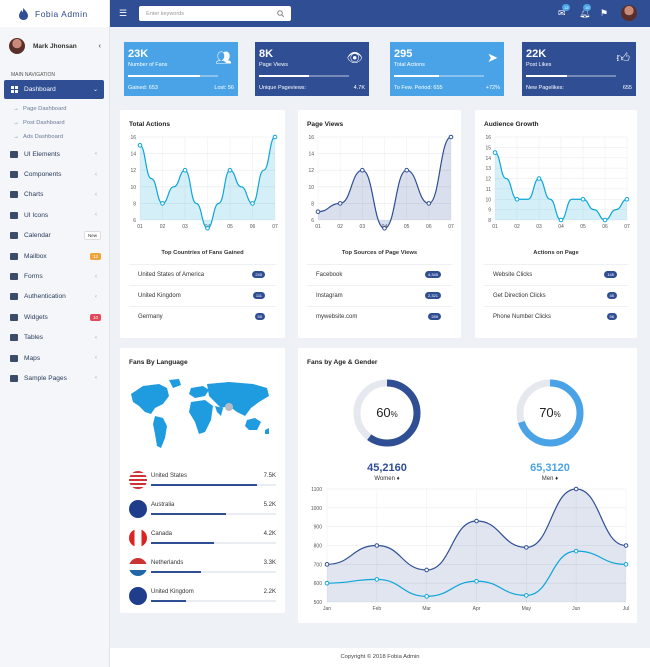 The image size is (650, 667). What do you see at coordinates (281, 13) in the screenshot?
I see `search-icon` at bounding box center [281, 13].